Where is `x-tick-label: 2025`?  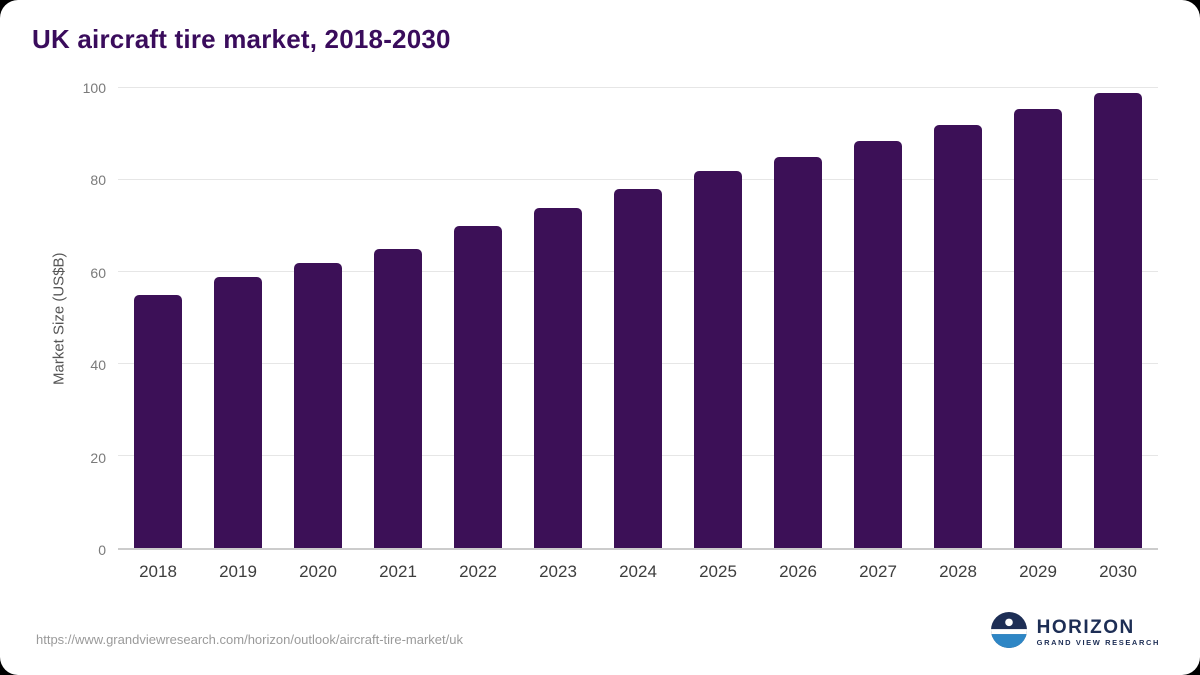 x-tick-label: 2025 is located at coordinates (718, 571).